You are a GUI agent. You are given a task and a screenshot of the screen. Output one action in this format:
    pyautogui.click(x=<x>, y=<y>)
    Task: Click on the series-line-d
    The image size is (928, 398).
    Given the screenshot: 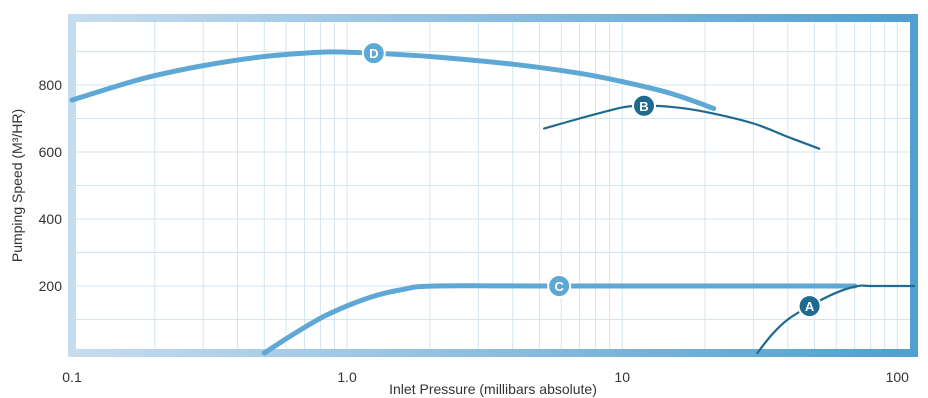 What is the action you would take?
    pyautogui.click(x=393, y=80)
    